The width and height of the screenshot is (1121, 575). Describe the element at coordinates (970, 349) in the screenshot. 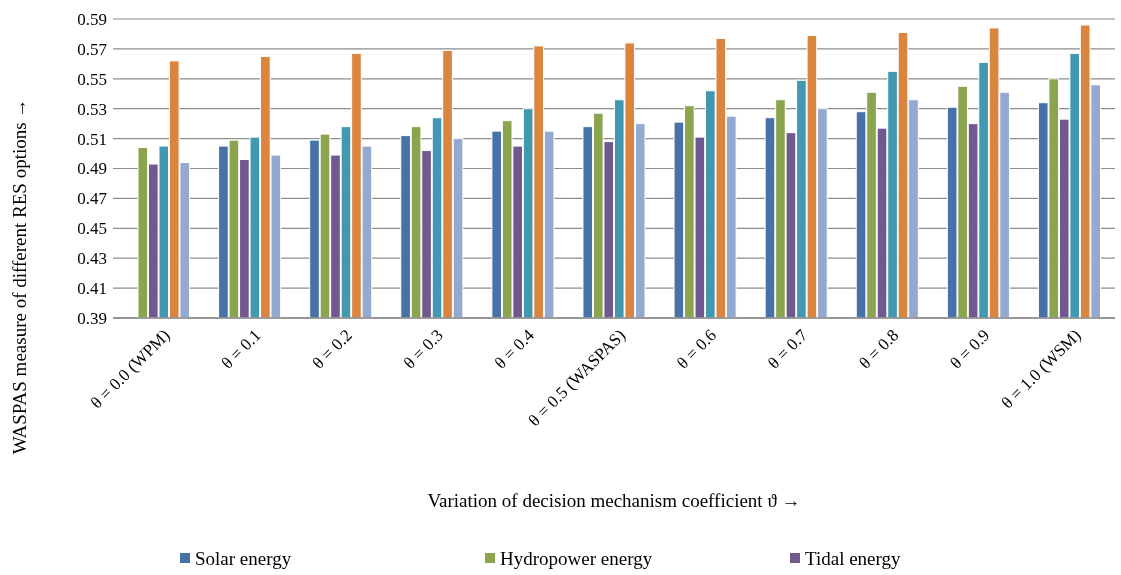

I see `x-tick-label: θ = 0.9` at that location.